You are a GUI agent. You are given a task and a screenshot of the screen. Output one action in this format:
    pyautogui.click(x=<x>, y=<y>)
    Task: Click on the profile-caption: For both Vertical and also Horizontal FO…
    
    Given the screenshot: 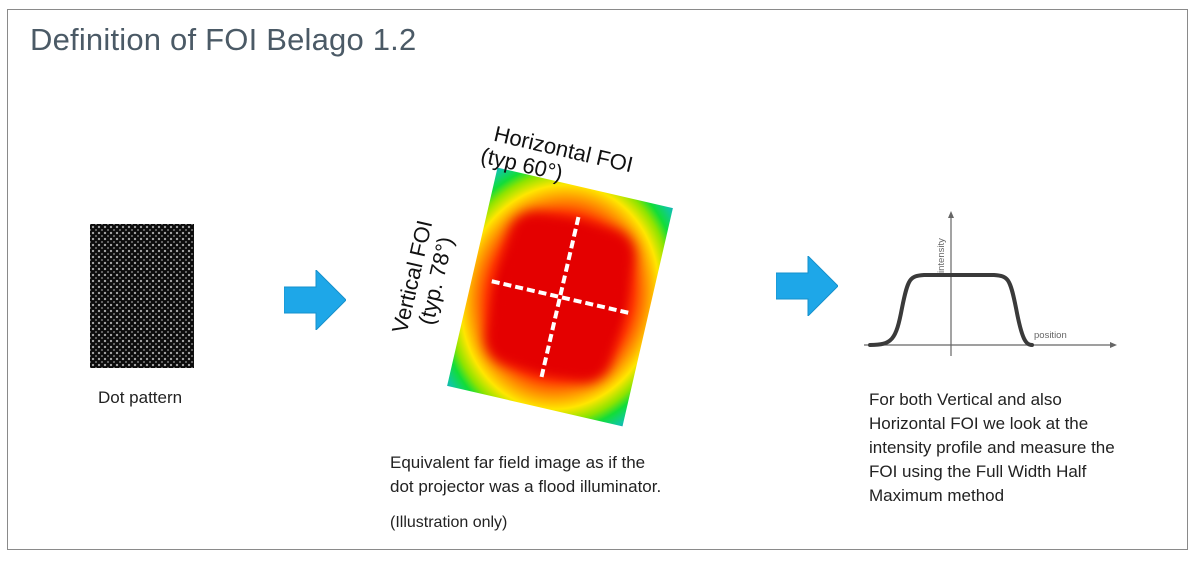 What is the action you would take?
    pyautogui.click(x=992, y=448)
    